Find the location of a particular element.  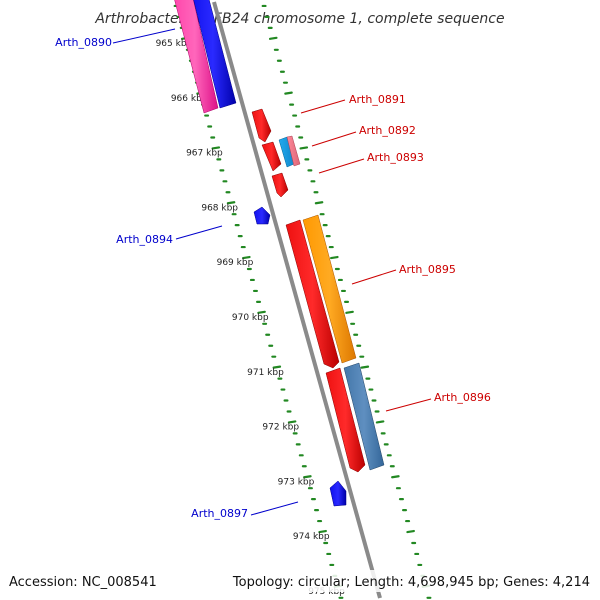

kbp-label: 968 kbp is located at coordinates (219, 208).